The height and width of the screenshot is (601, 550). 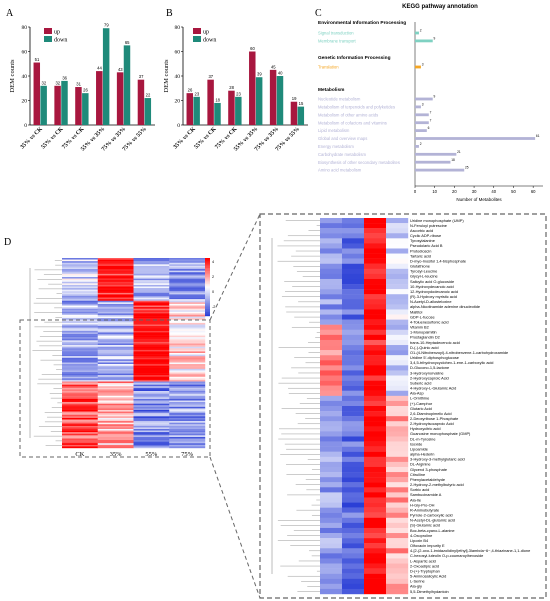 I want to click on metabolite-label: Ala-gly, so click(x=416, y=586).